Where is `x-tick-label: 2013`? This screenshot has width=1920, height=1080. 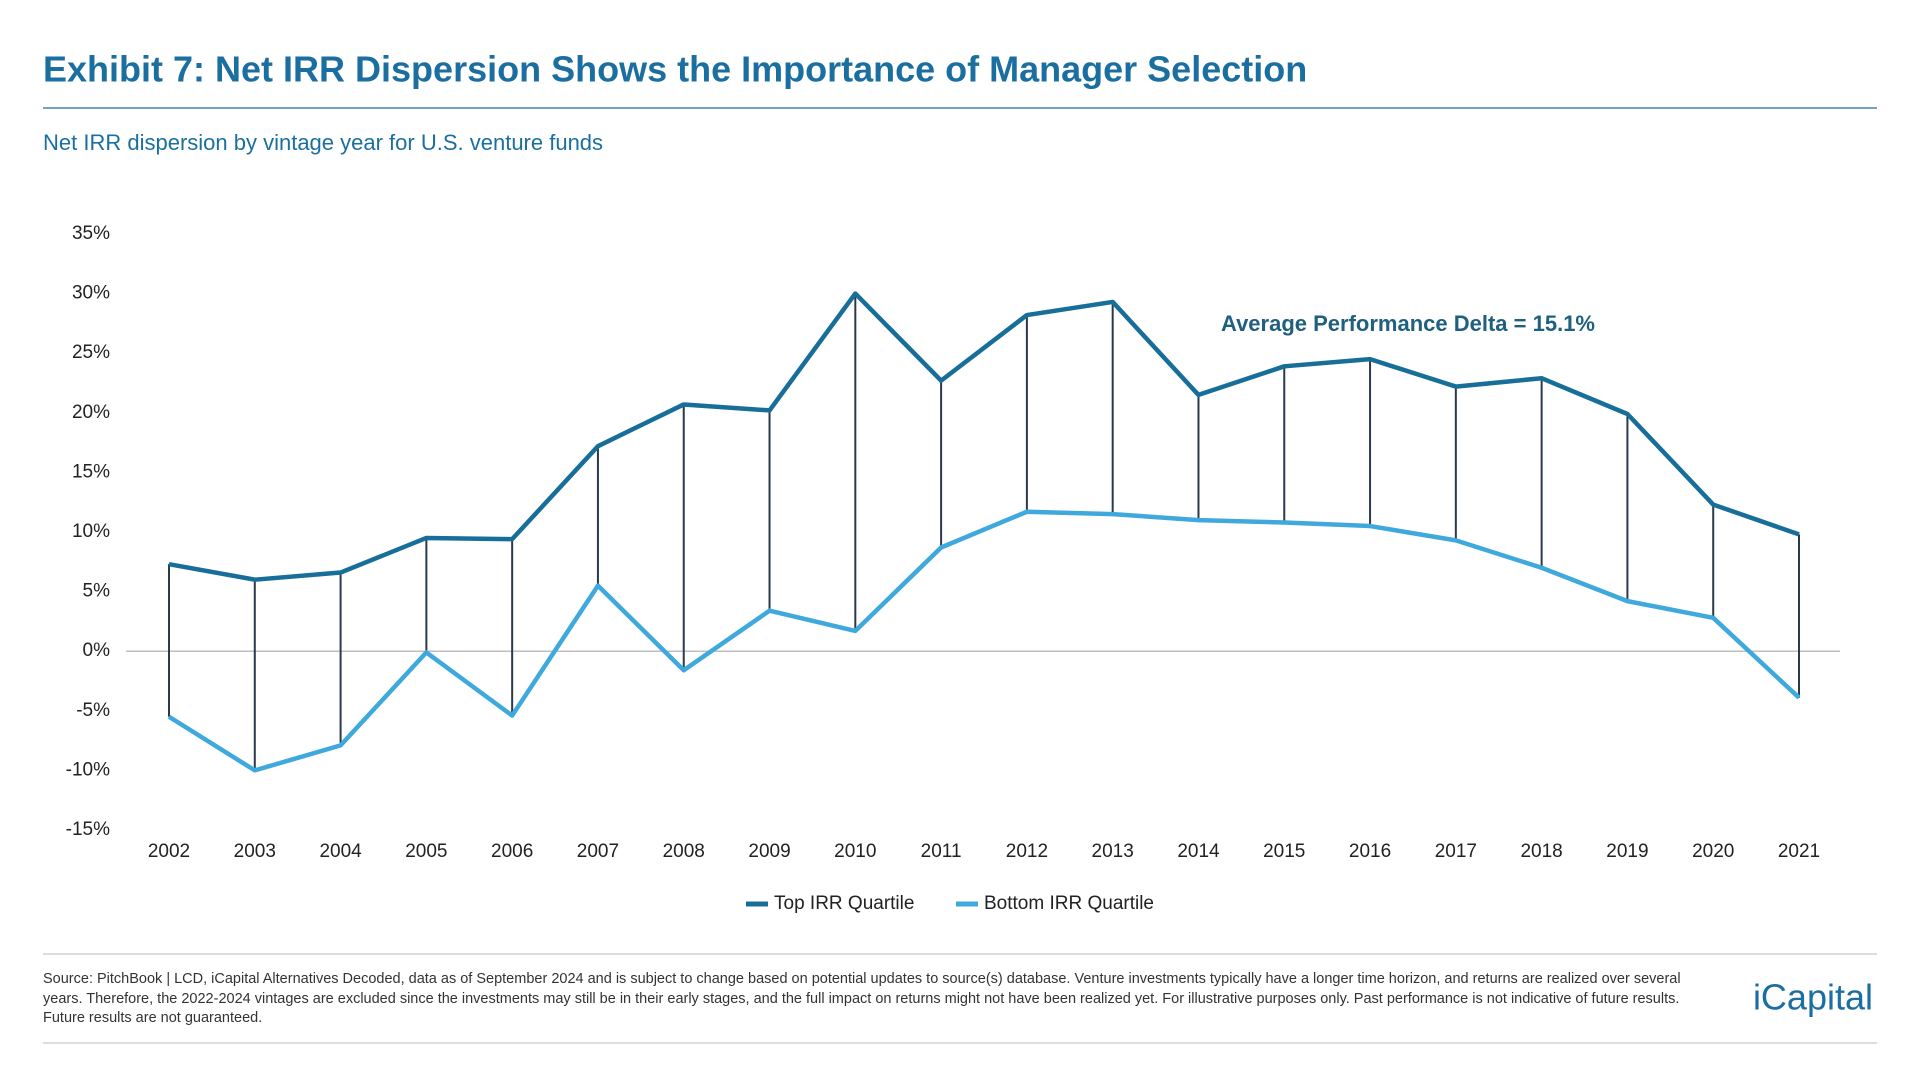
x-tick-label: 2013 is located at coordinates (1113, 851).